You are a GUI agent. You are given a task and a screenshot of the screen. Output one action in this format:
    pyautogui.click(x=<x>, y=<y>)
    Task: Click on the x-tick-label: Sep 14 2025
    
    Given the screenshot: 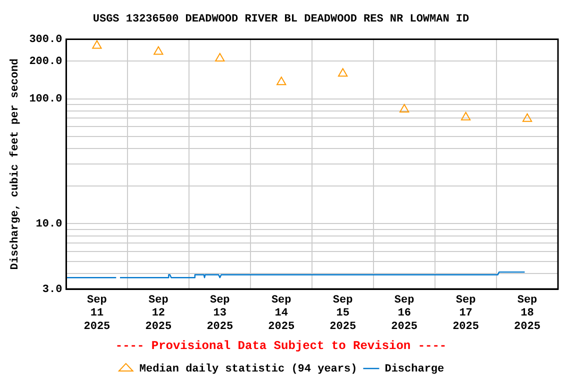 What is the action you would take?
    pyautogui.click(x=281, y=313)
    